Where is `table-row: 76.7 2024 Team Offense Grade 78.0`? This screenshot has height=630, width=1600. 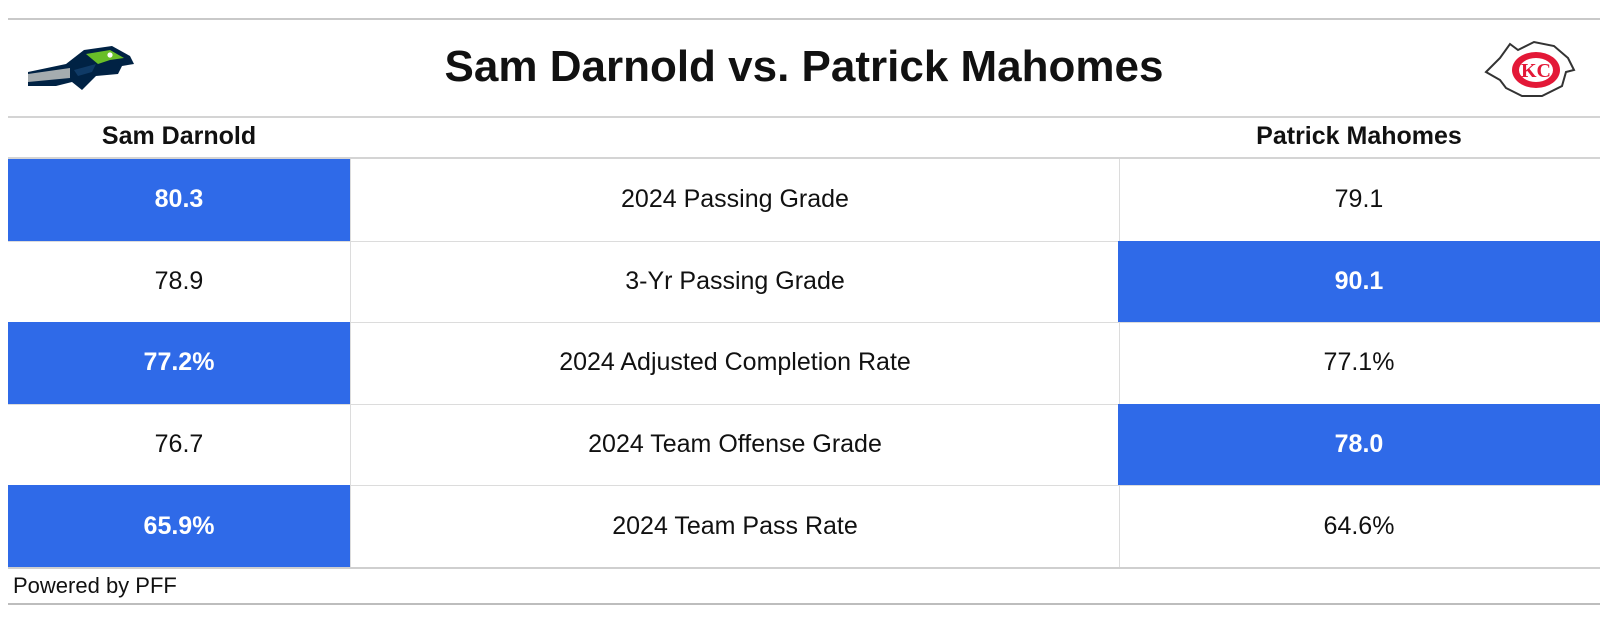 table-row: 76.7 2024 Team Offense Grade 78.0 is located at coordinates (804, 445).